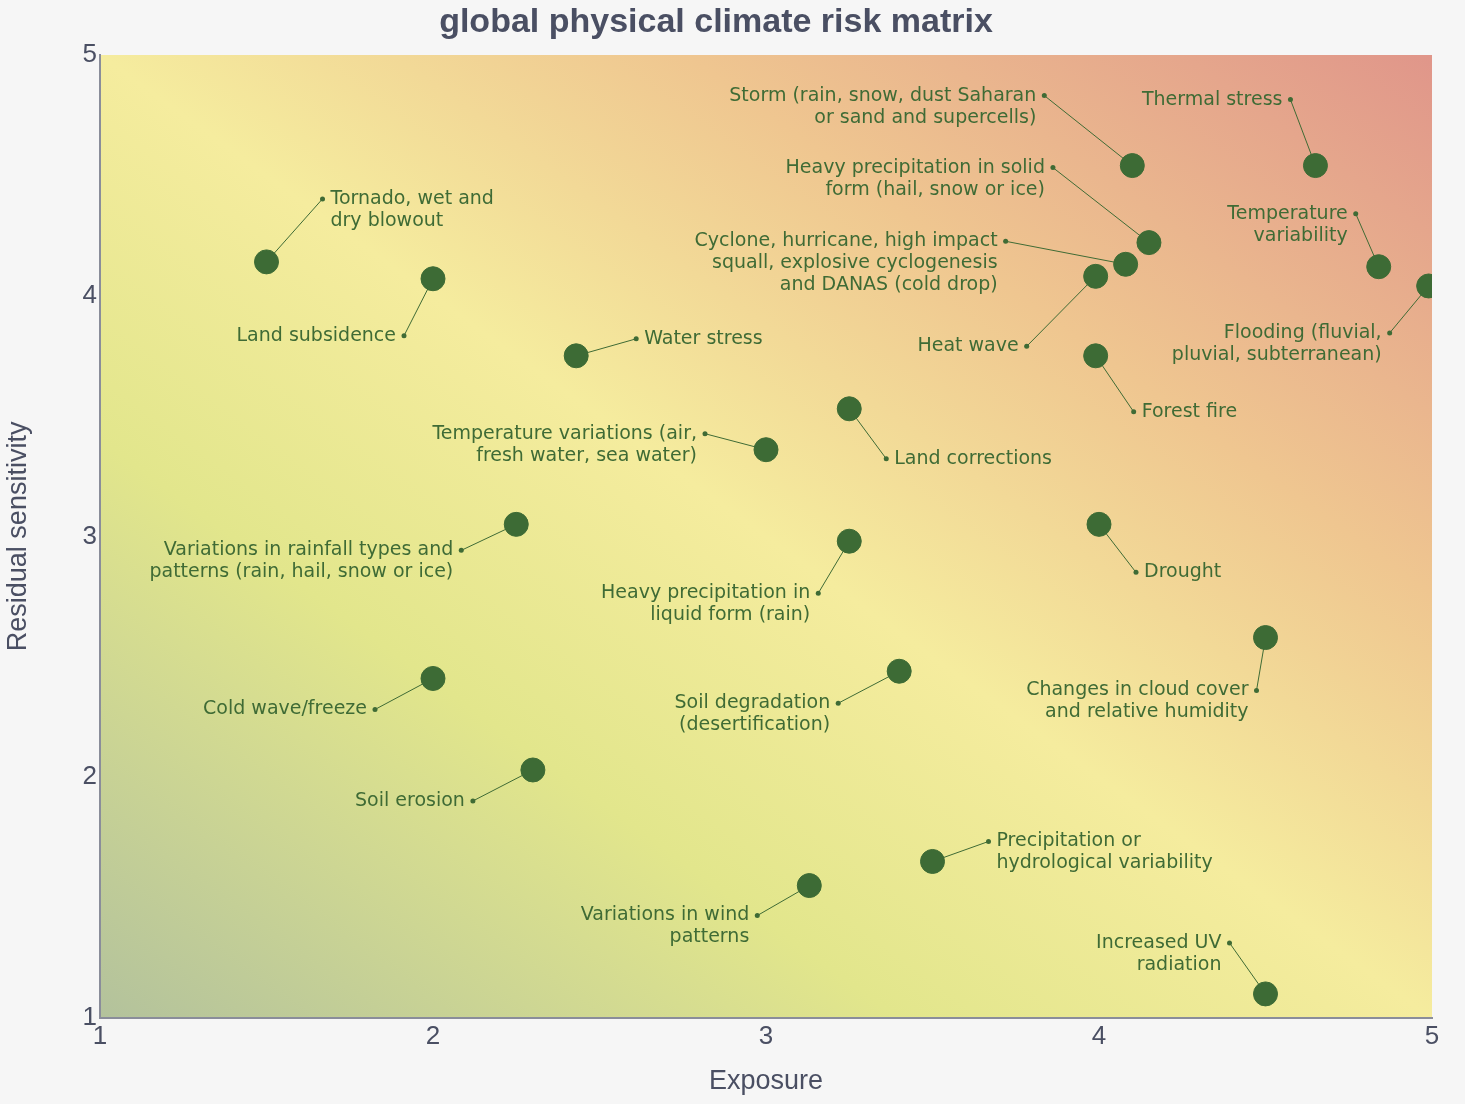  Describe the element at coordinates (752, 712) in the screenshot. I see `annotation: Soil degradation (desertification)` at that location.